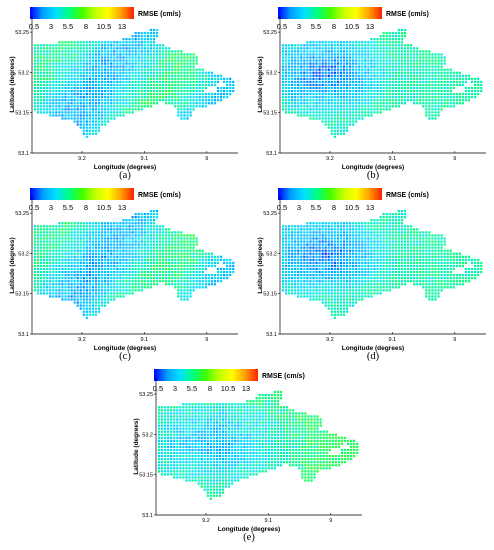  I want to click on colorbar-title: RMSE (cm/s), so click(407, 195).